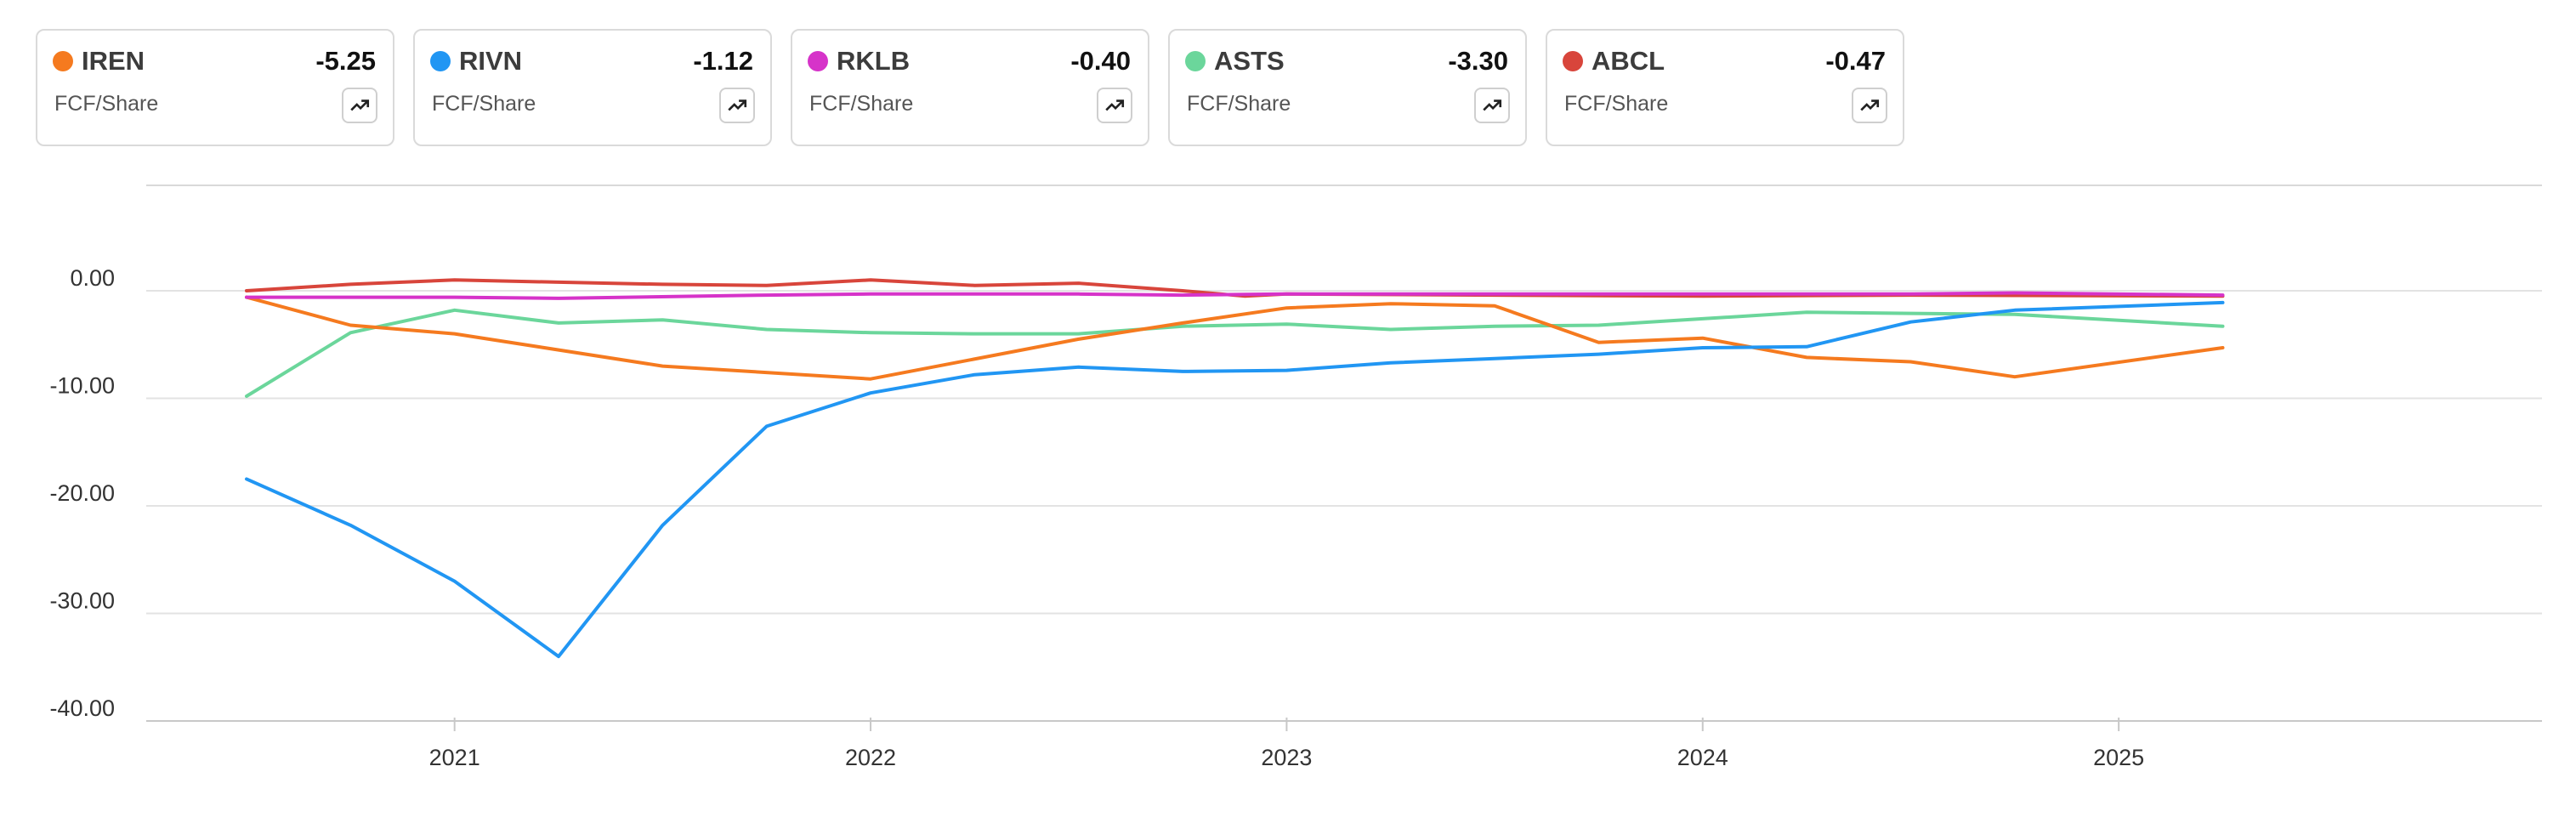 This screenshot has width=2576, height=823. Describe the element at coordinates (2119, 757) in the screenshot. I see `x-tick-label: 2025` at that location.